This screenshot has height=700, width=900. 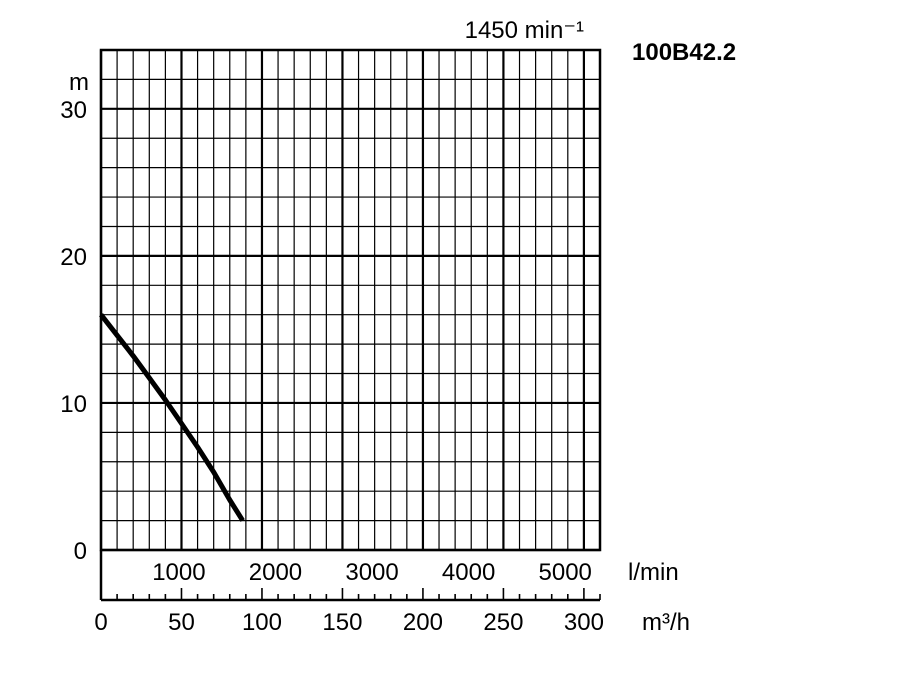 What do you see at coordinates (73, 257) in the screenshot?
I see `y-tick-label: 20` at bounding box center [73, 257].